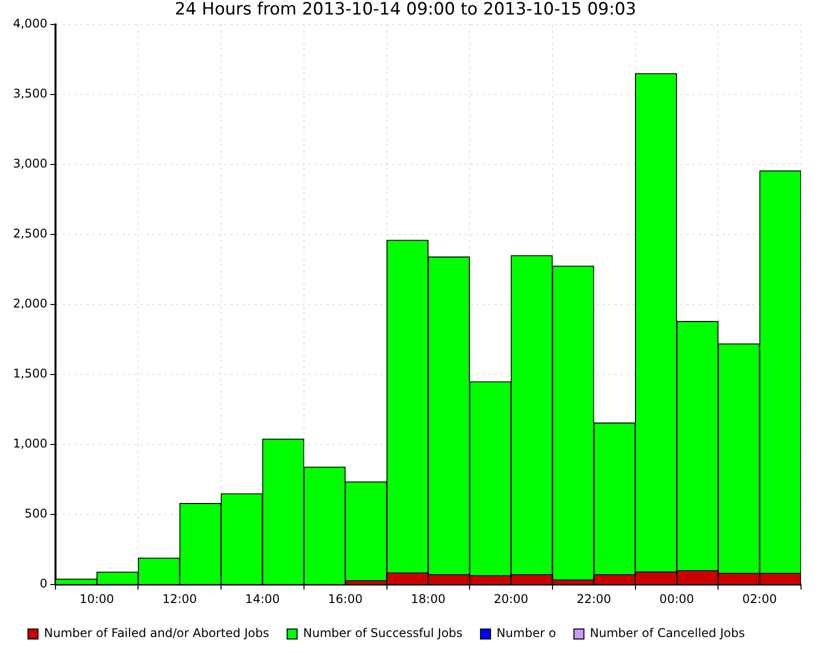 Image resolution: width=821 pixels, height=654 pixels. Describe the element at coordinates (30, 233) in the screenshot. I see `y-tick-label: 2,500` at that location.